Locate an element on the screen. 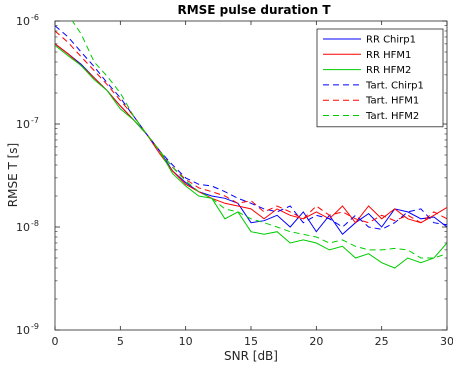 Image resolution: width=453 pixels, height=368 pixels. x-tick-label: 0 is located at coordinates (55, 341).